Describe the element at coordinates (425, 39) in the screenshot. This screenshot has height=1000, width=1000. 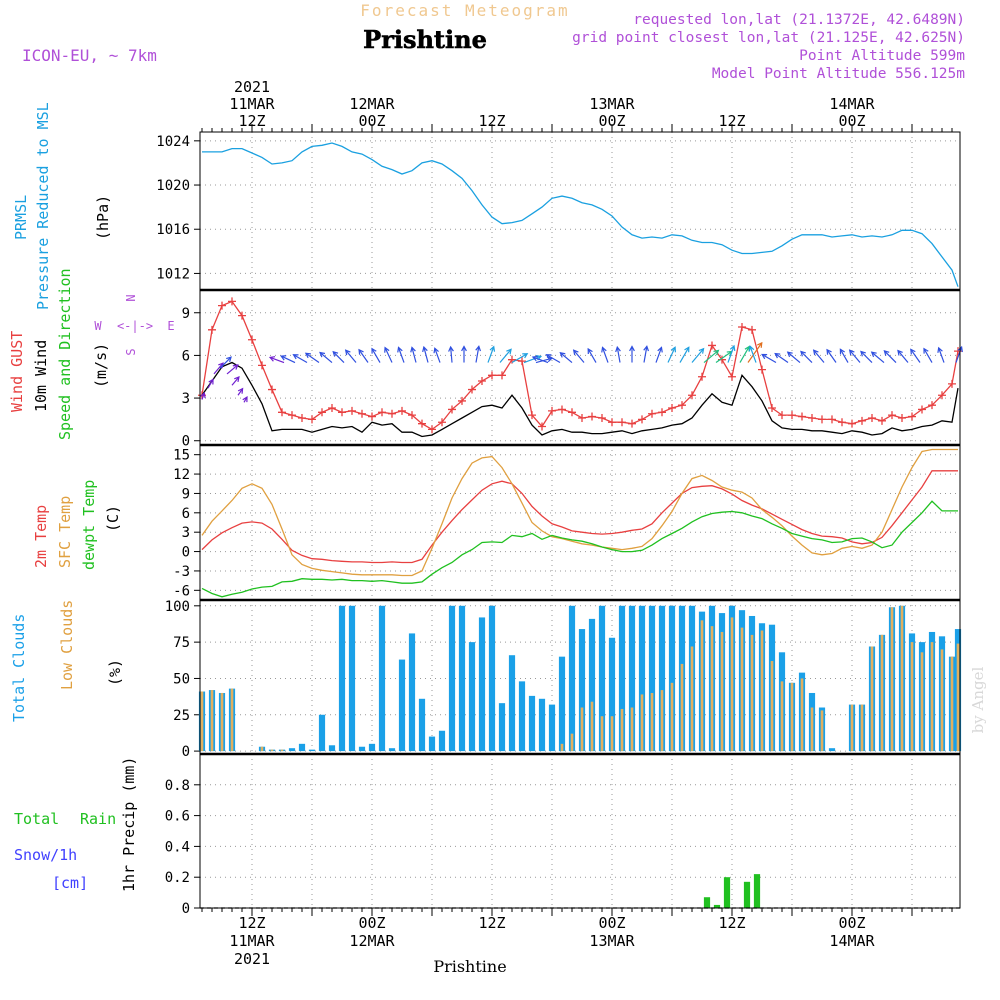
I see `location-title: Prishtine` at that location.